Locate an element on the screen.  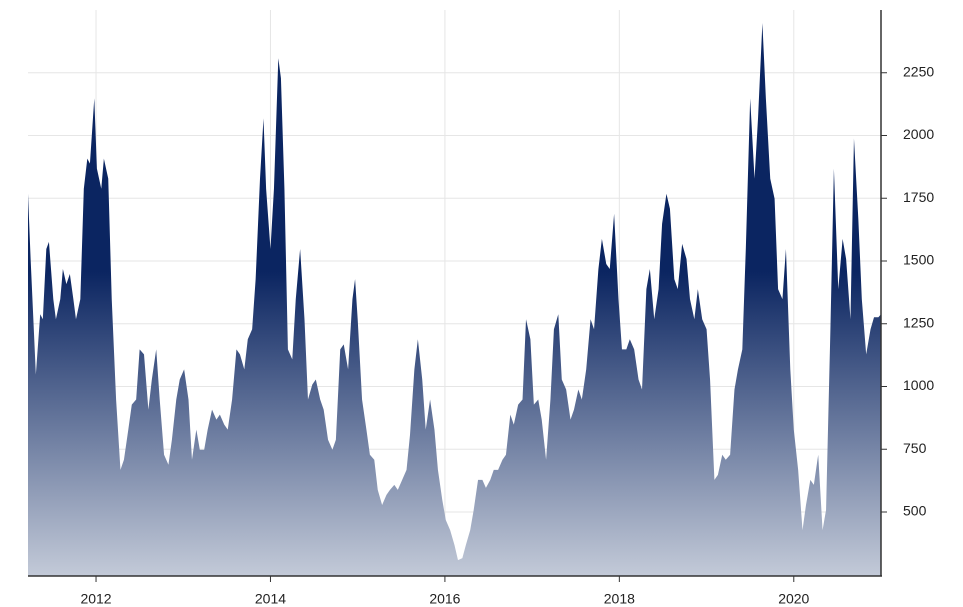
y-tick-label: 2250 is located at coordinates (918, 71).